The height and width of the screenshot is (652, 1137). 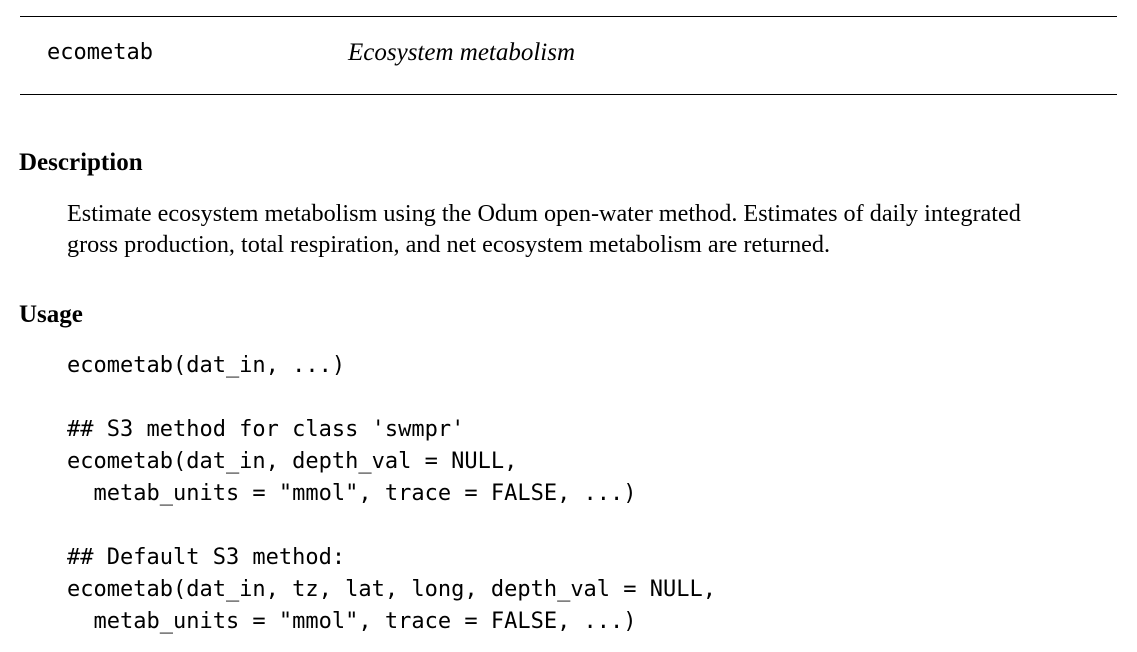 What do you see at coordinates (206, 557) in the screenshot?
I see `code-line: ## Default S3 method:` at bounding box center [206, 557].